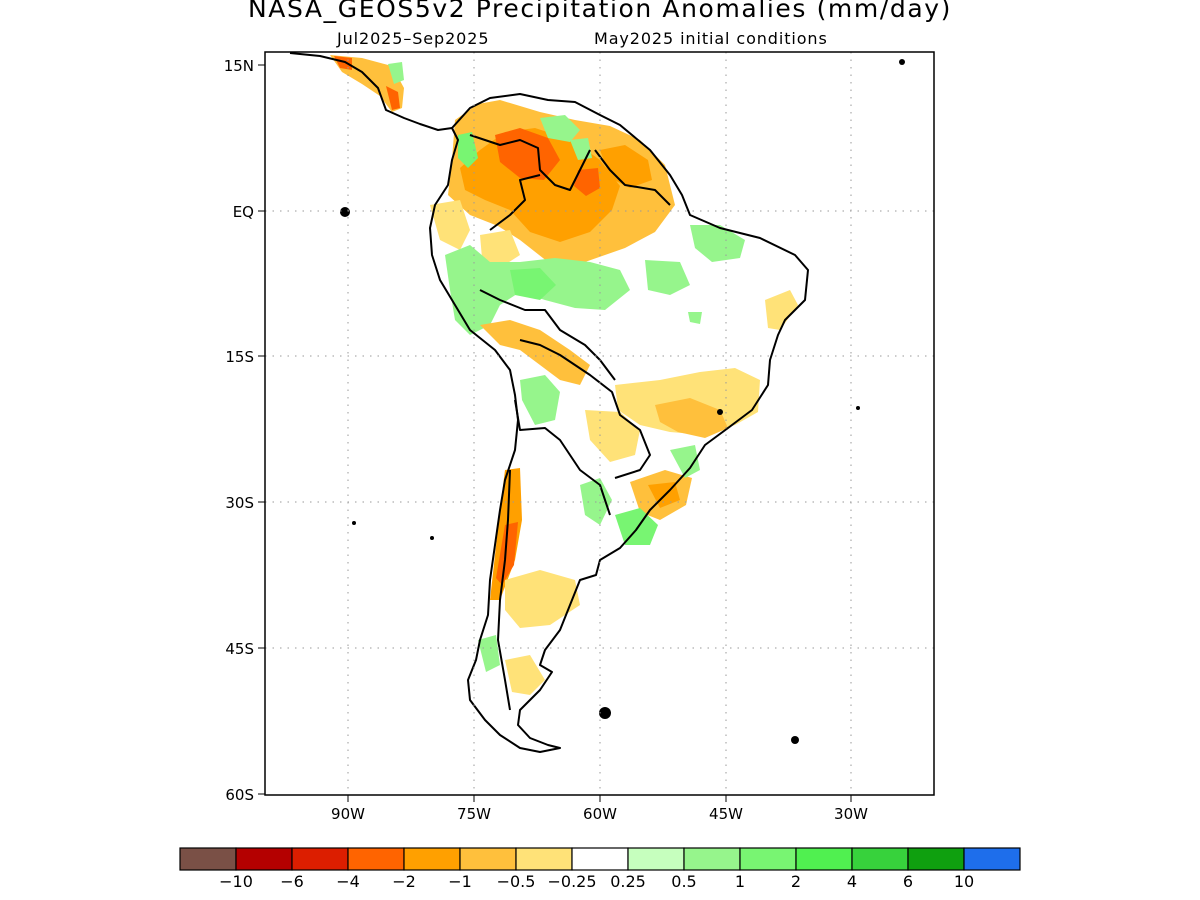 This screenshot has width=1200, height=900. What do you see at coordinates (354, 523) in the screenshot?
I see `san-felix-island` at bounding box center [354, 523].